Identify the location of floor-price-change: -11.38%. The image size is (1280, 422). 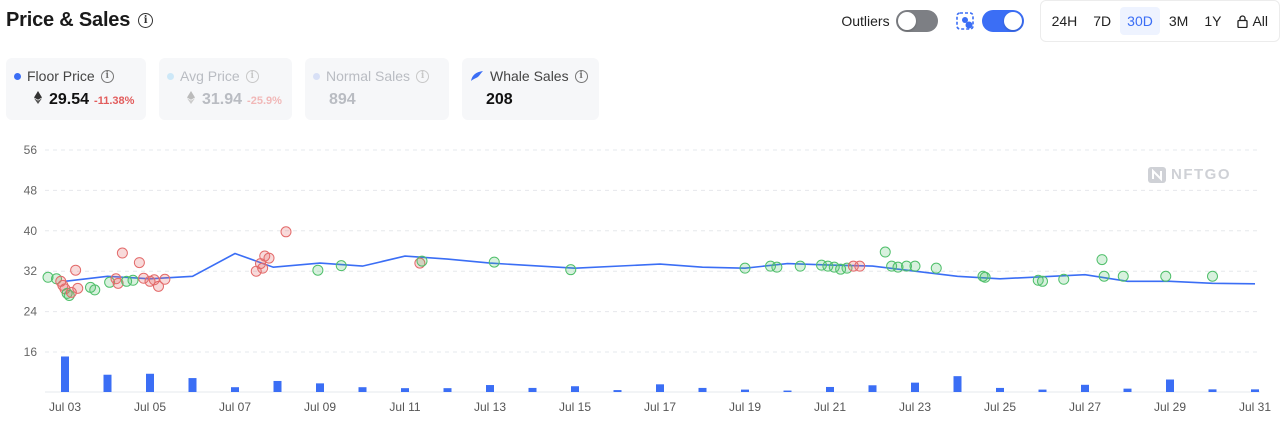
(114, 101).